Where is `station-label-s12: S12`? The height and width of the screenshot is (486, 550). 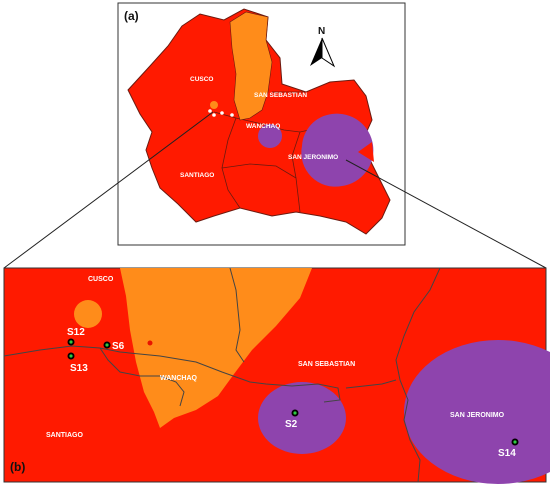
station-label-s12: S12 is located at coordinates (76, 332).